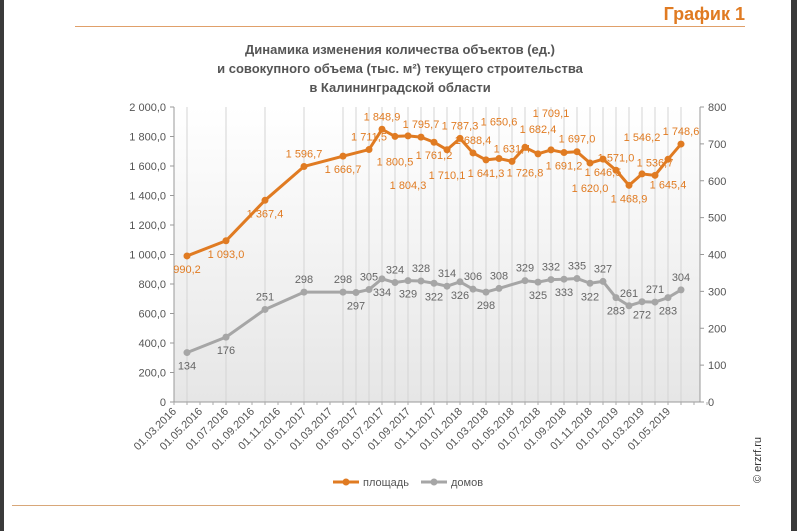 The width and height of the screenshot is (797, 531). Describe the element at coordinates (147, 167) in the screenshot. I see `left-tick-label: 1 600,0` at that location.